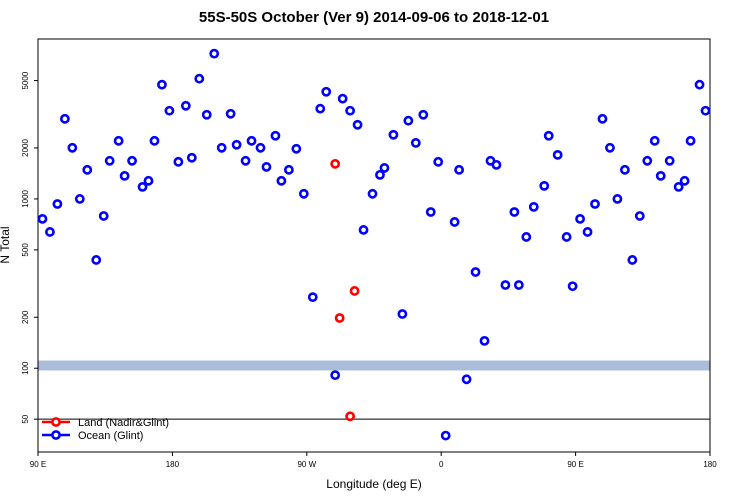 This screenshot has width=750, height=500. Describe the element at coordinates (441, 464) in the screenshot. I see `x-tick-label: 0` at that location.